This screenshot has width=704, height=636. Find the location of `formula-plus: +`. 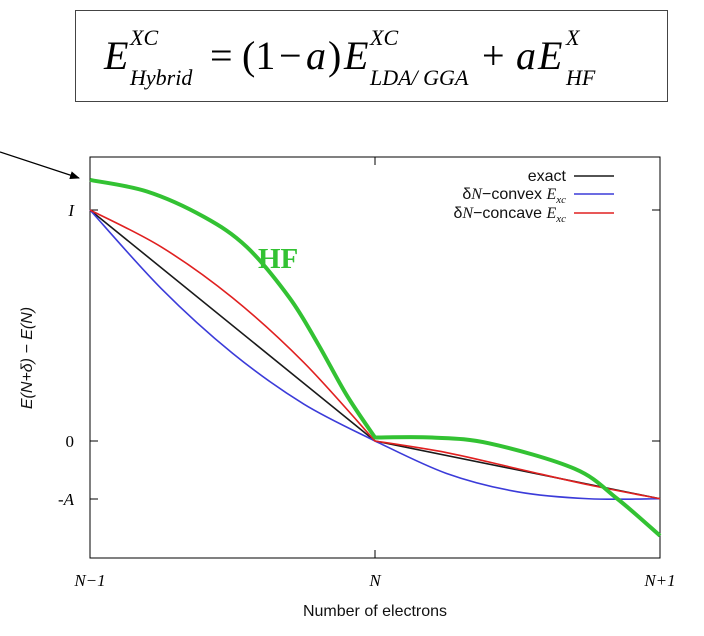

formula-plus: + is located at coordinates (493, 55).